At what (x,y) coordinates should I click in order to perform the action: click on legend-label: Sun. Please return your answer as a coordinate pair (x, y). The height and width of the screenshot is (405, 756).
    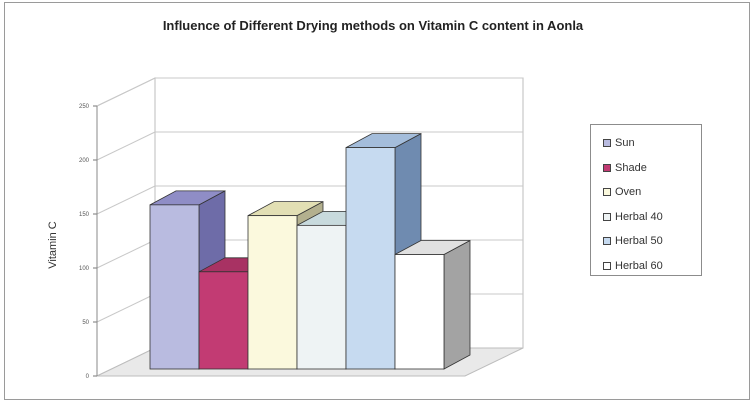
    Looking at the image, I should click on (625, 143).